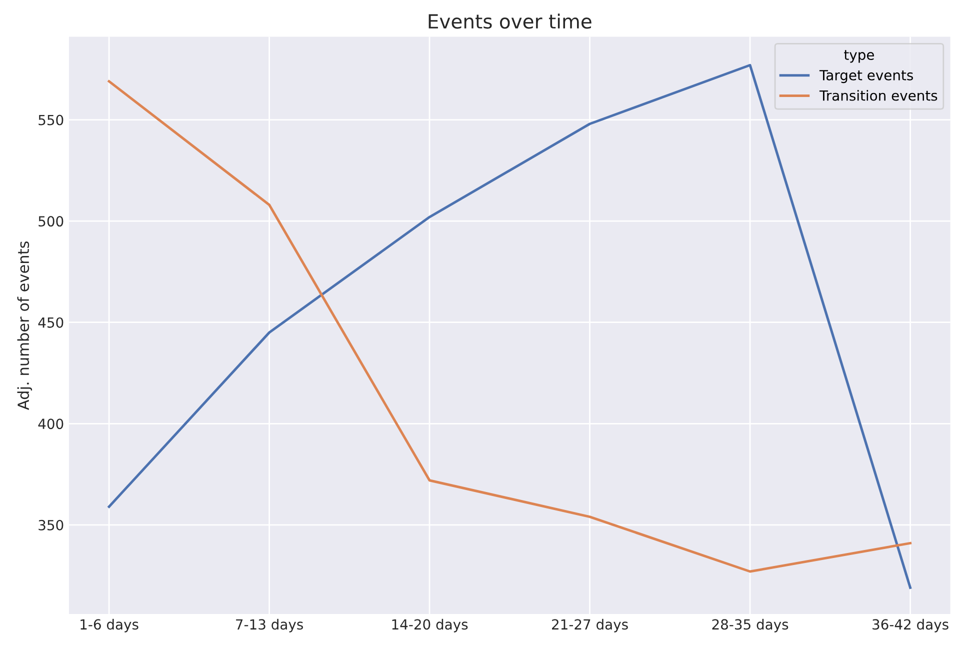 The width and height of the screenshot is (958, 645). Describe the element at coordinates (109, 625) in the screenshot. I see `x-tick-label: 1-6 days` at that location.